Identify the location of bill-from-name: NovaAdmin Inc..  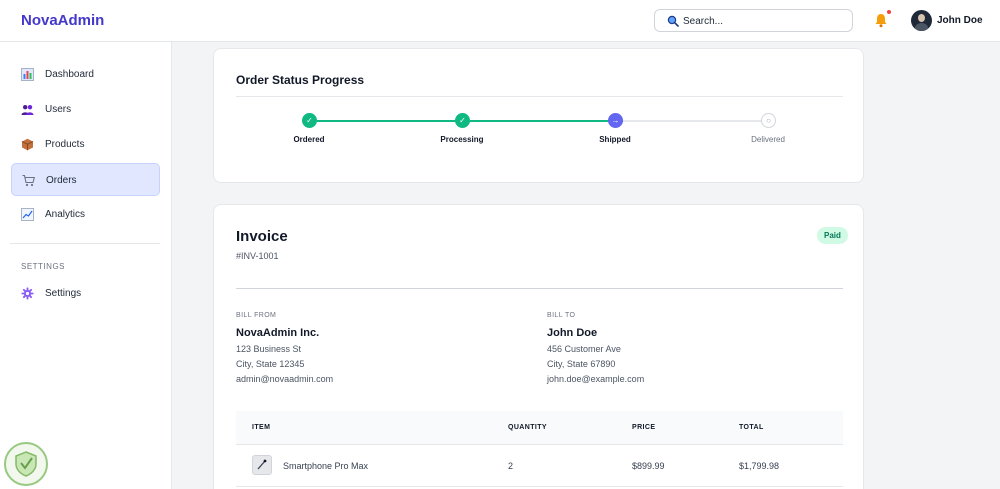
(278, 333).